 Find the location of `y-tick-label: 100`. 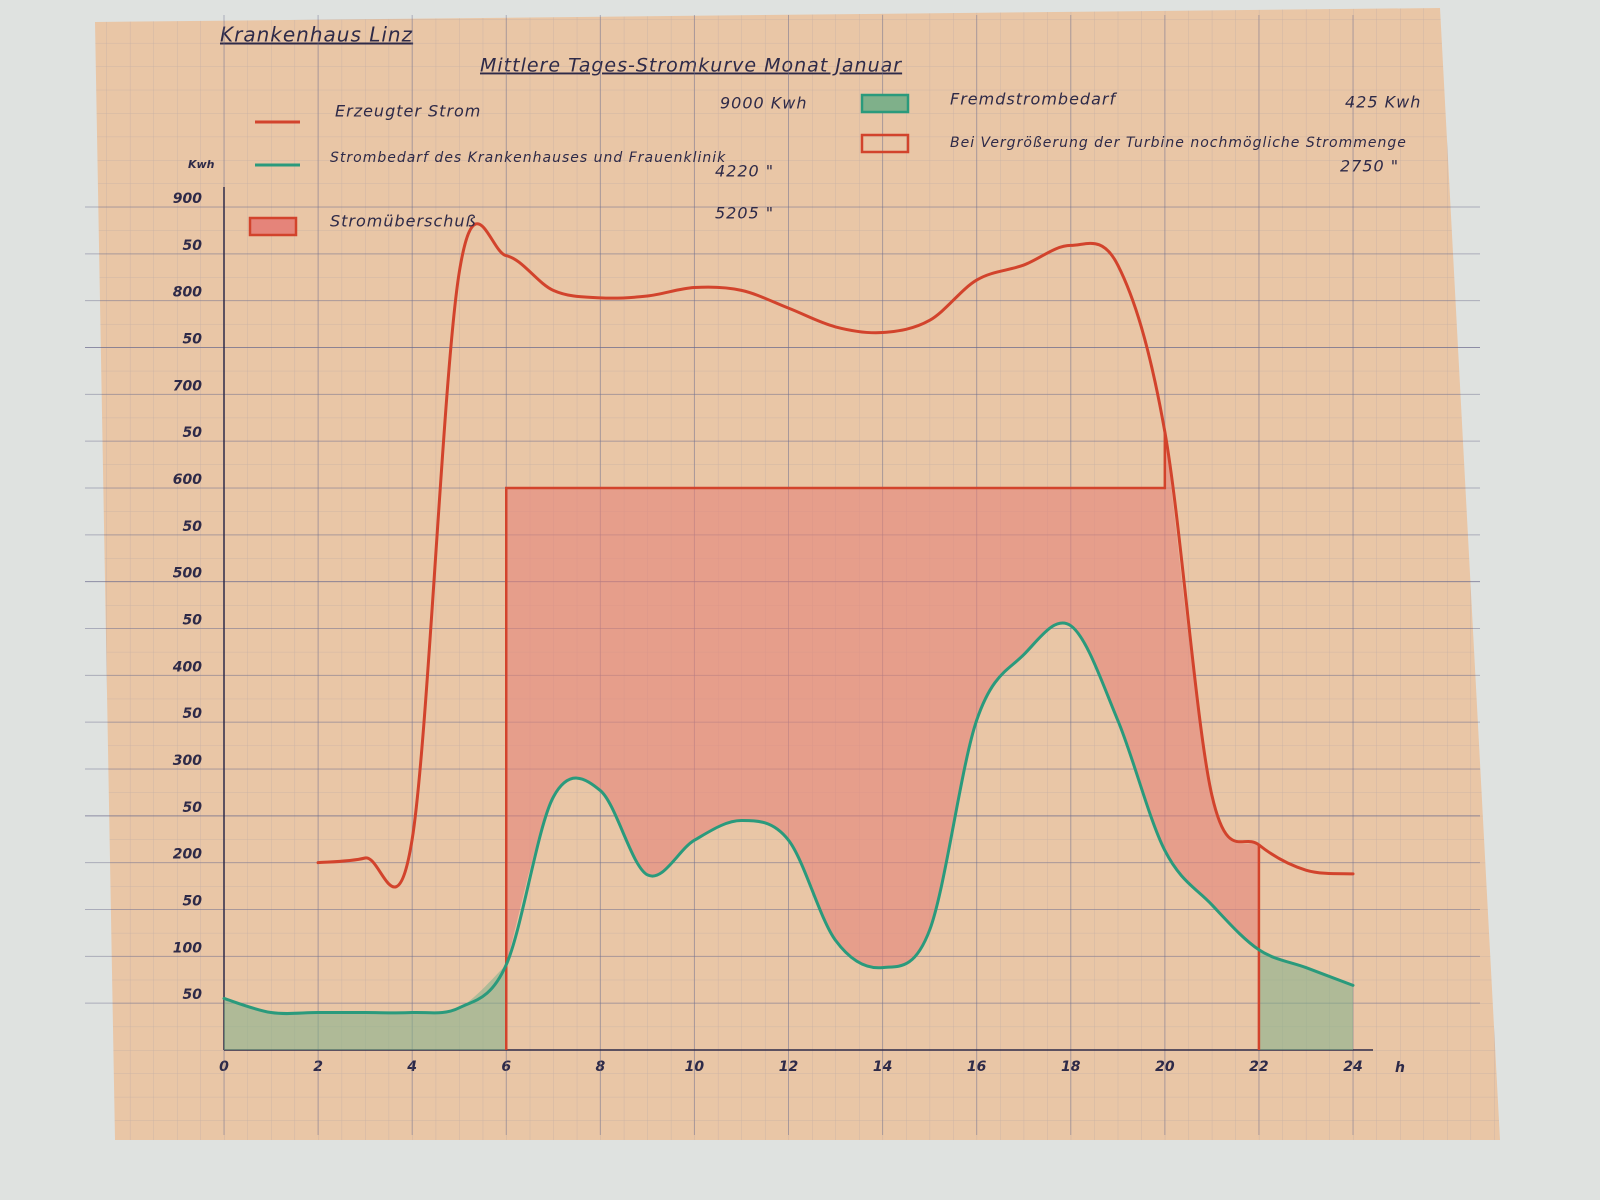

y-tick-label: 100 is located at coordinates (187, 948).